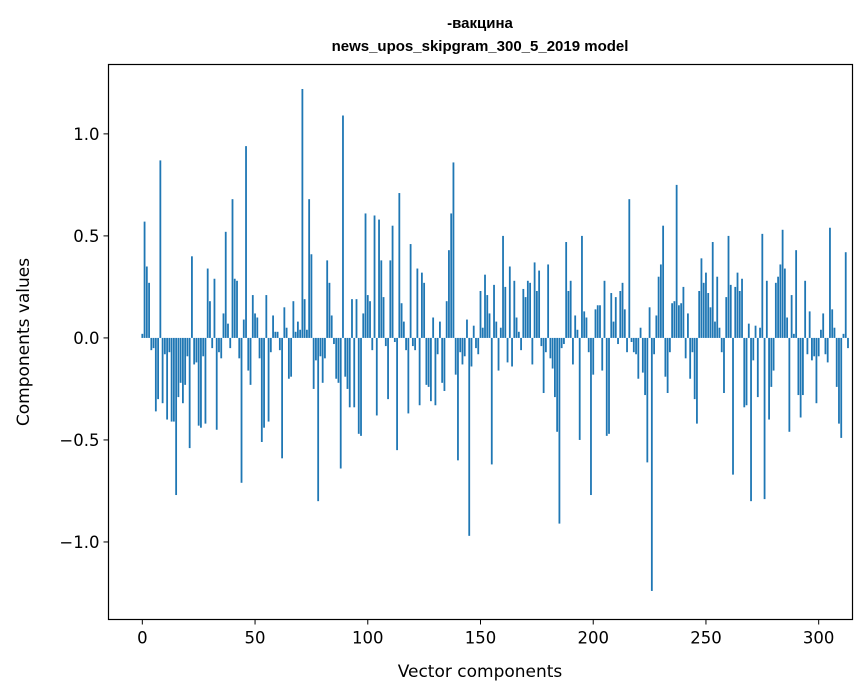 The width and height of the screenshot is (867, 696). What do you see at coordinates (84, 338) in the screenshot?
I see `y-axis-ticks: −1.0 −0.5 0.0 0.5 1.0` at bounding box center [84, 338].